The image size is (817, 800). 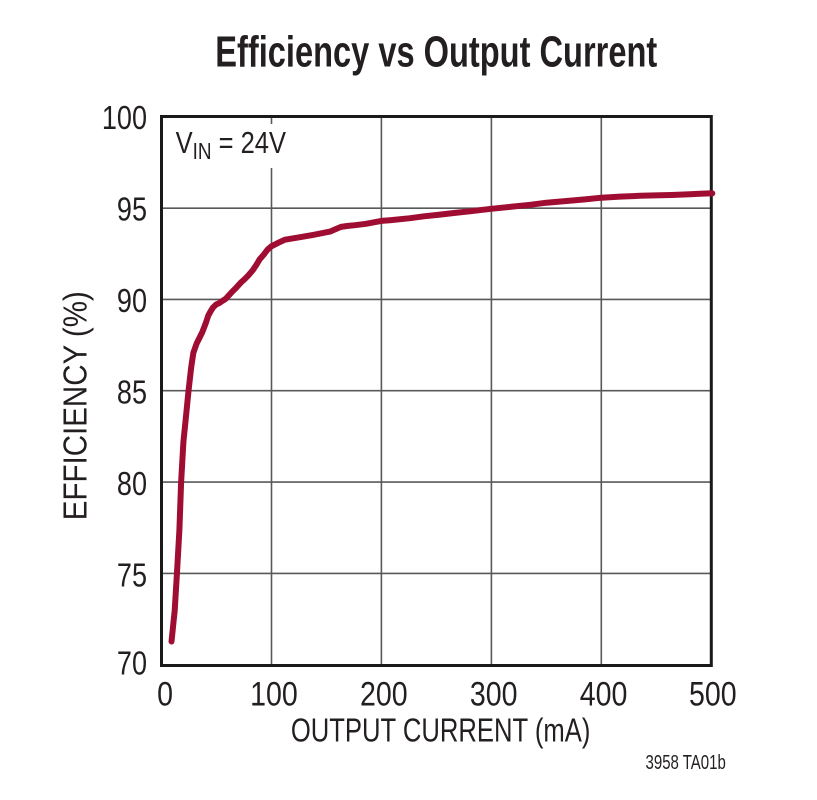 What do you see at coordinates (132, 301) in the screenshot?
I see `svg-text: 90` at bounding box center [132, 301].